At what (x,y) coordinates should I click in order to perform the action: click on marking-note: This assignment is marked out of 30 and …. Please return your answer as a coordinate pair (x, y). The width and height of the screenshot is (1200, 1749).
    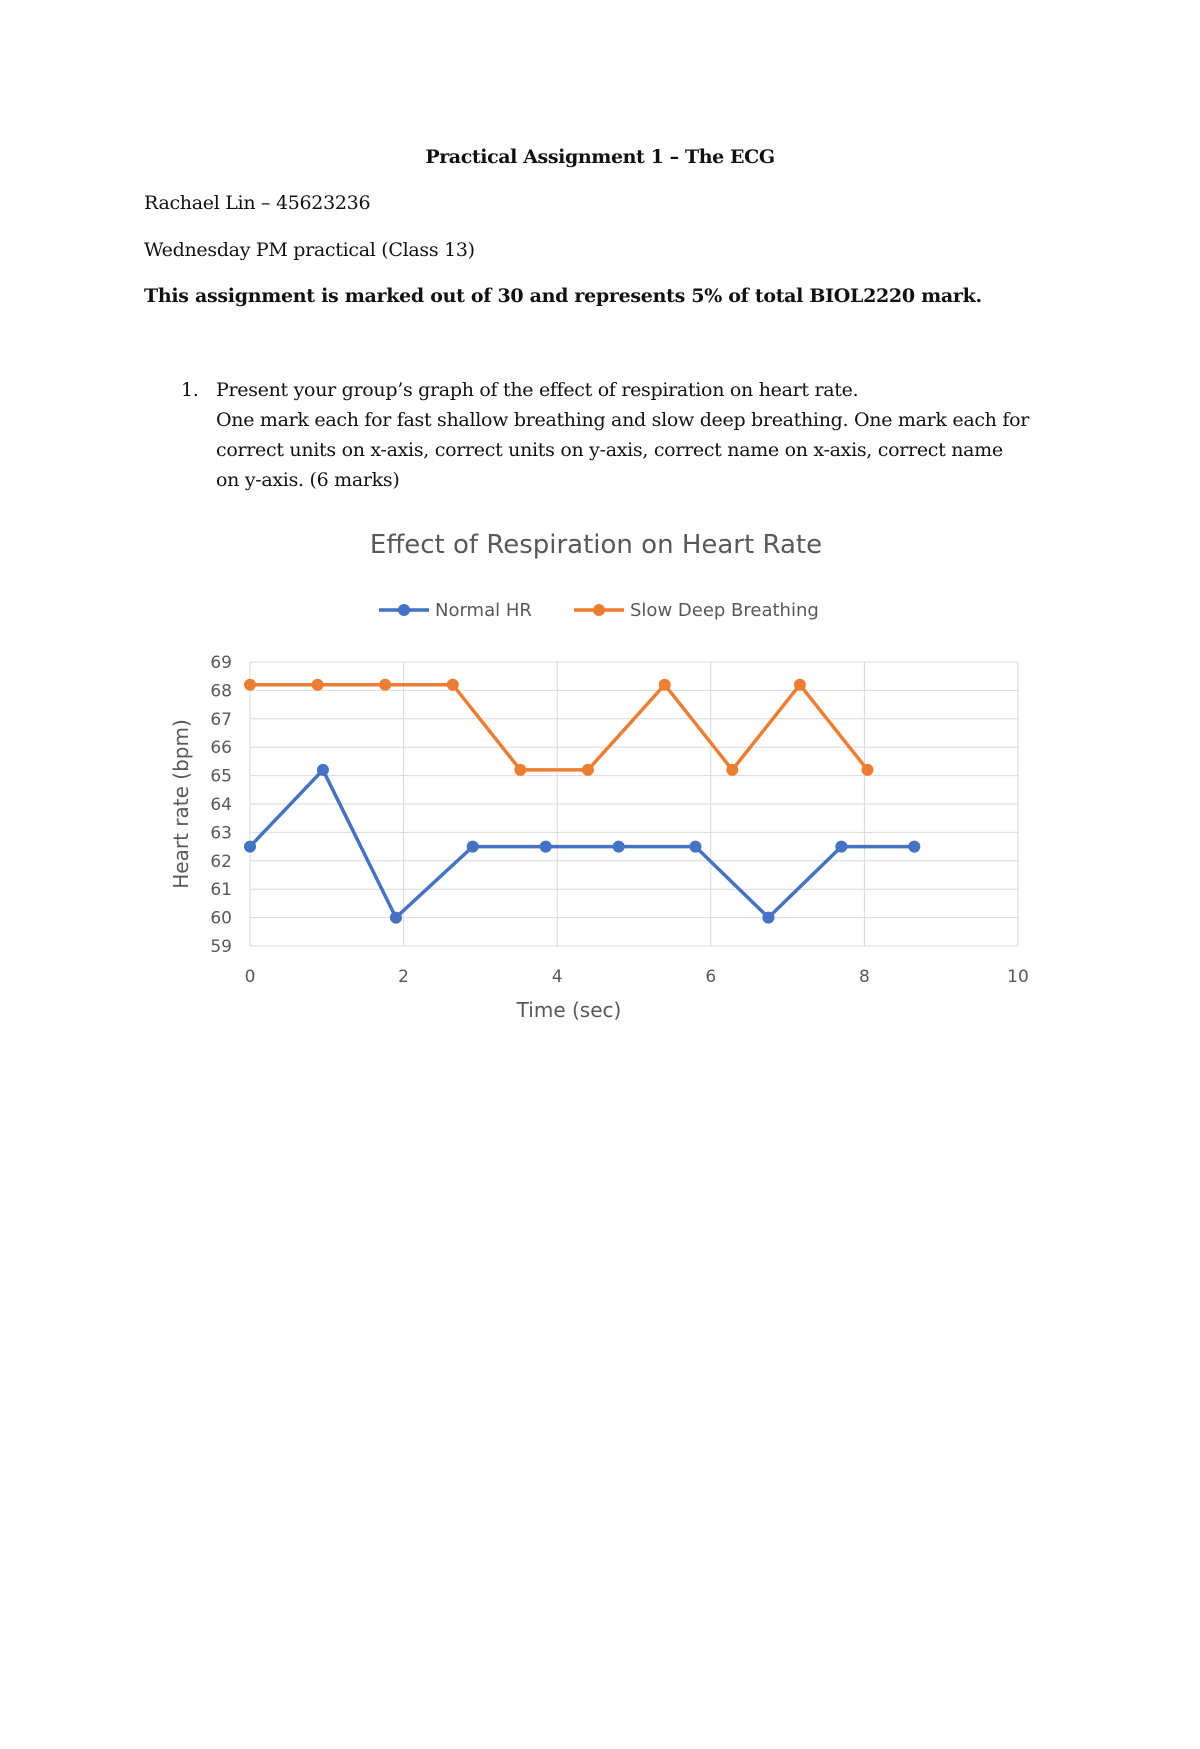
    Looking at the image, I should click on (563, 296).